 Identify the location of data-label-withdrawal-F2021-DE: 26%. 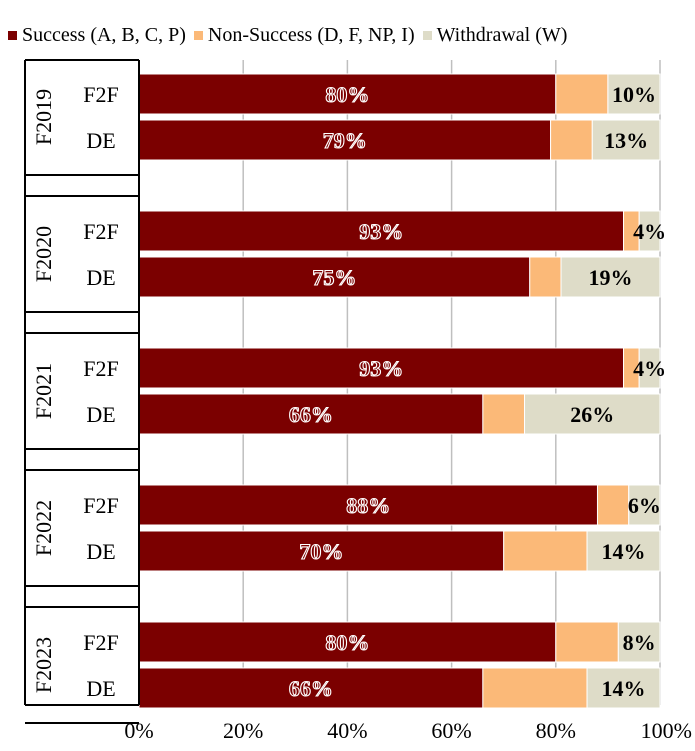
(592, 414).